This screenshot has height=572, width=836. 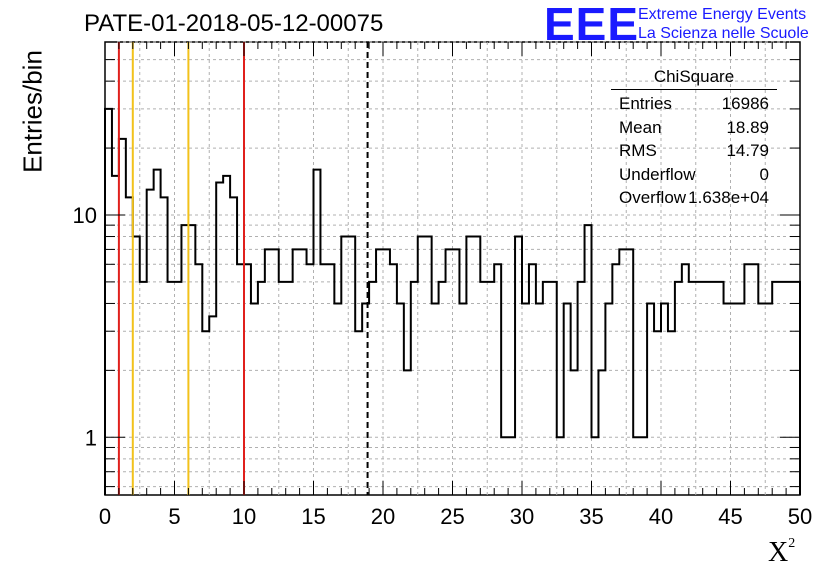 What do you see at coordinates (383, 516) in the screenshot?
I see `x-tick-label: 20` at bounding box center [383, 516].